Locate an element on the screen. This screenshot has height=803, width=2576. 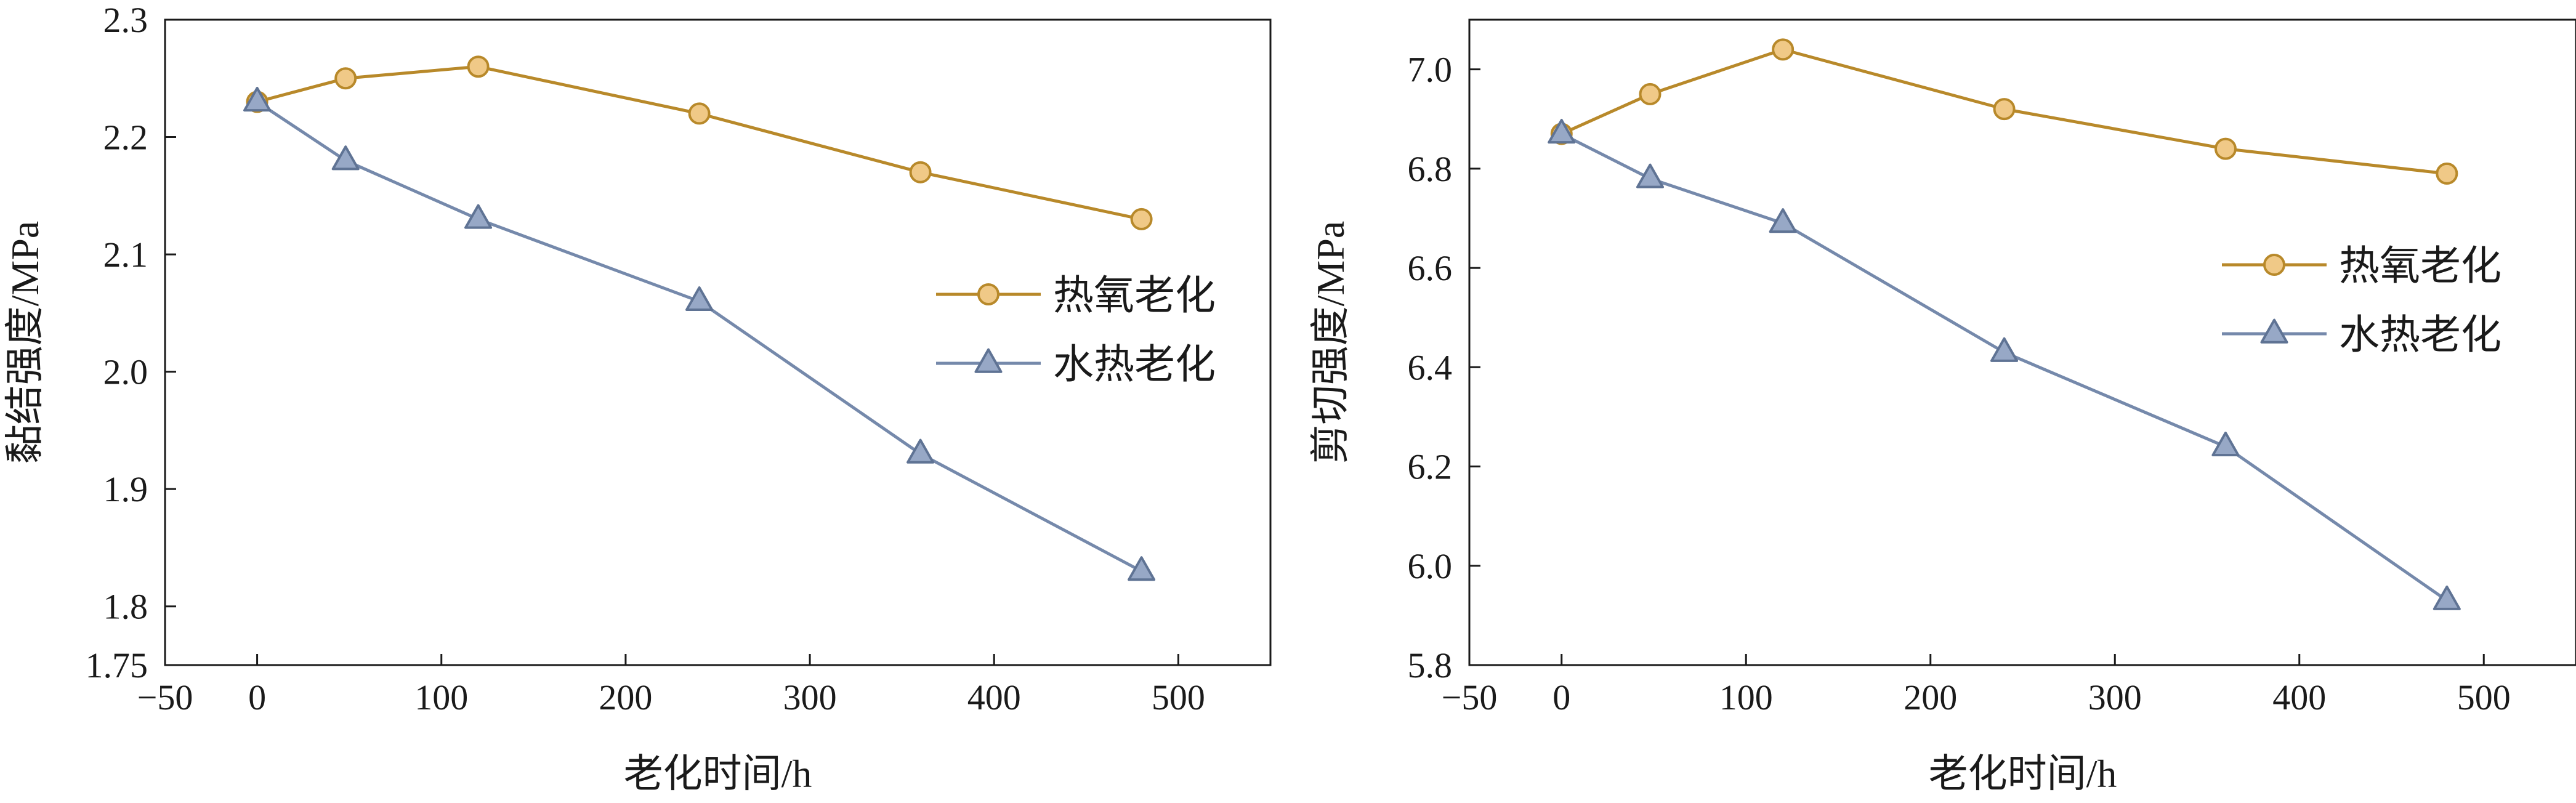
y-tick-label: 2.3 is located at coordinates (125, 20).